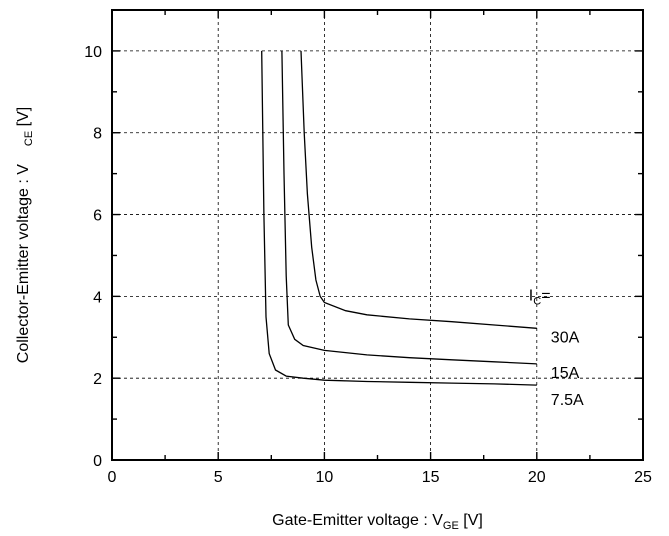 The image size is (669, 536). Describe the element at coordinates (325, 477) in the screenshot. I see `x-tick-label: 10` at that location.